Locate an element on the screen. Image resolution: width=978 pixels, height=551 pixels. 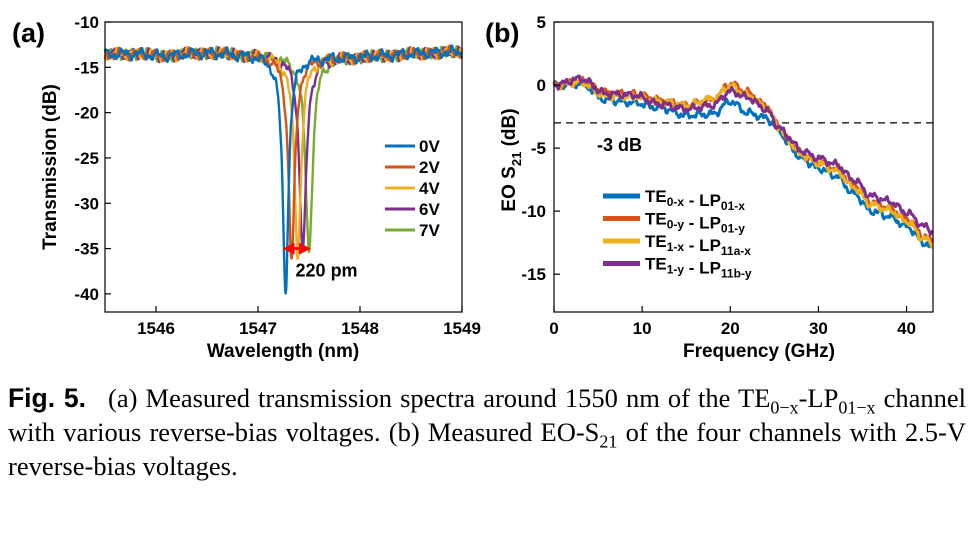
panel-b-x-tick-label: 10 is located at coordinates (642, 328).